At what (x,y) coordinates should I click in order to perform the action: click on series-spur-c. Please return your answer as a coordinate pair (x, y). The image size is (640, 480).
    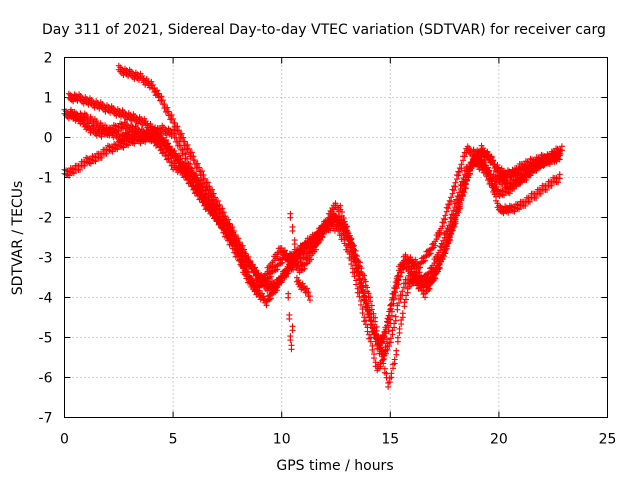
    Looking at the image, I should click on (303, 289).